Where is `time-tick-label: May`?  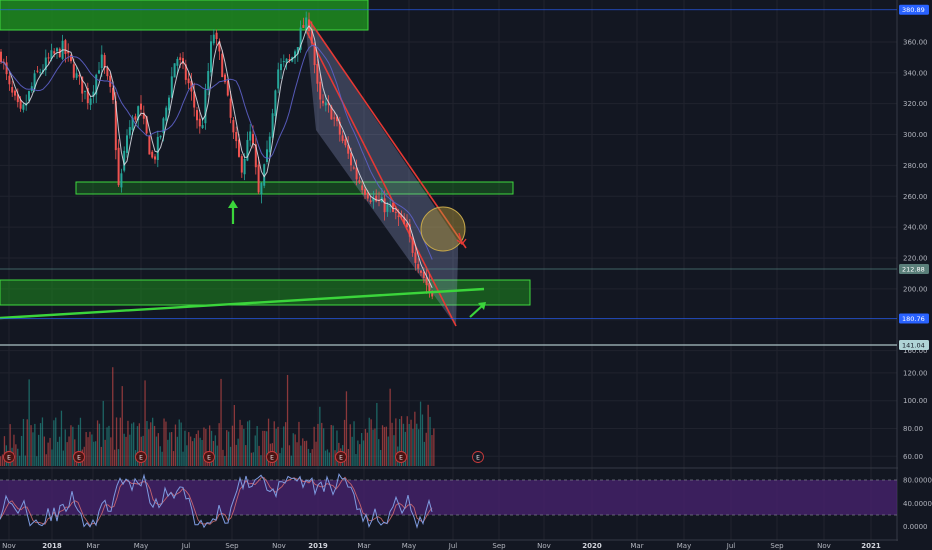 time-tick-label: May is located at coordinates (141, 546).